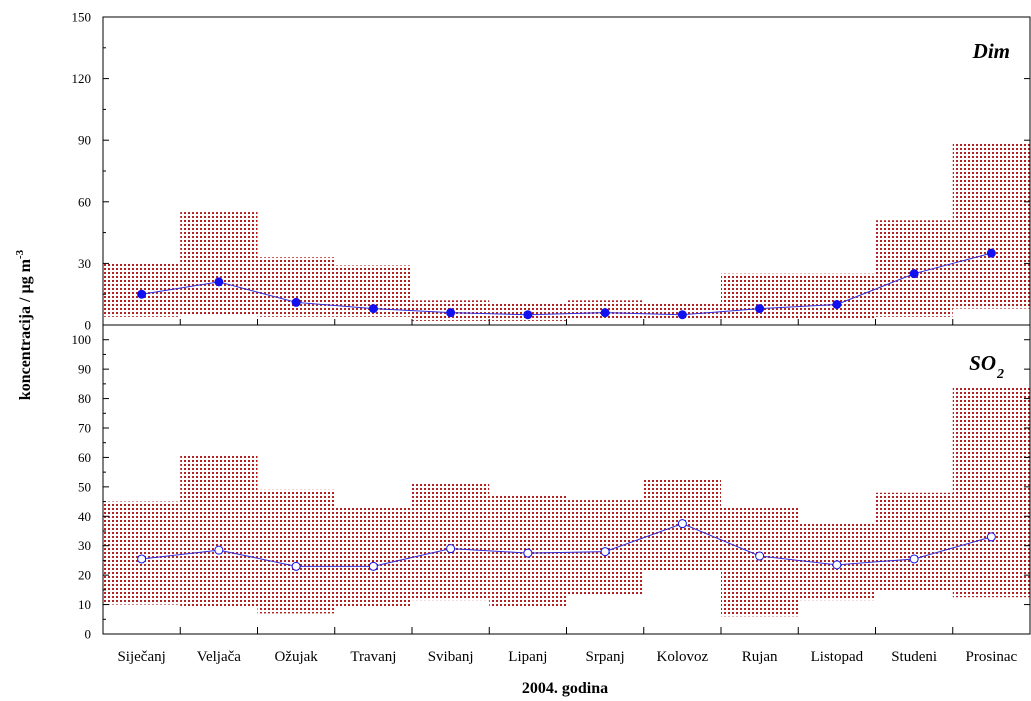 The width and height of the screenshot is (1031, 701). What do you see at coordinates (296, 657) in the screenshot?
I see `x-tick-label-3: Ožujak` at bounding box center [296, 657].